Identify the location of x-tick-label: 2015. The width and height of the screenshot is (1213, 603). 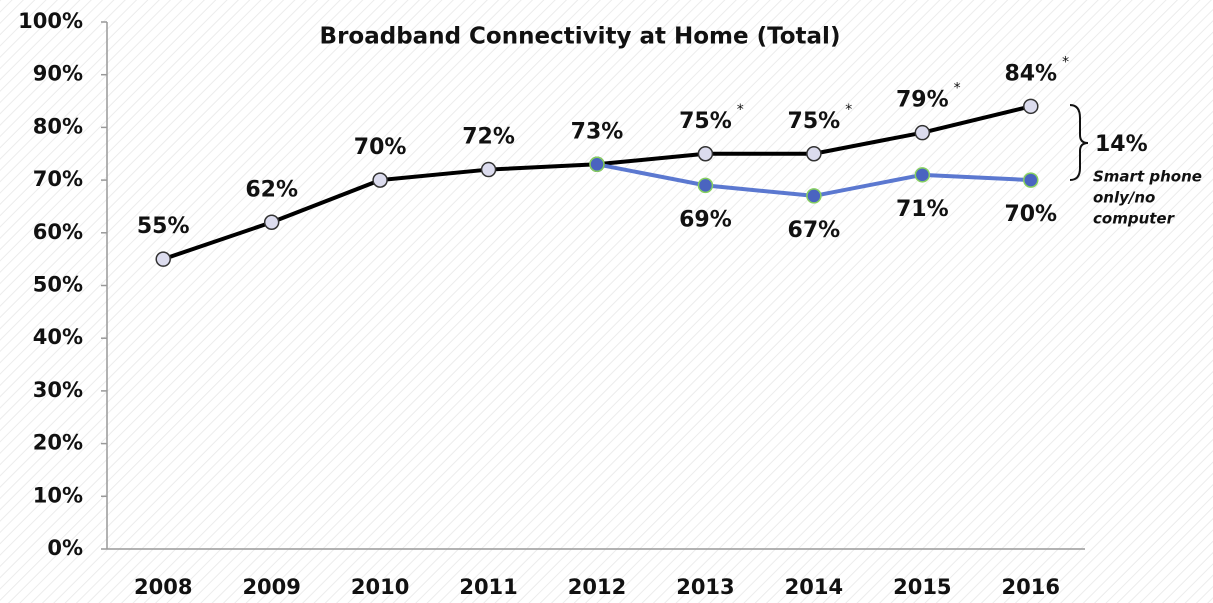
(922, 587).